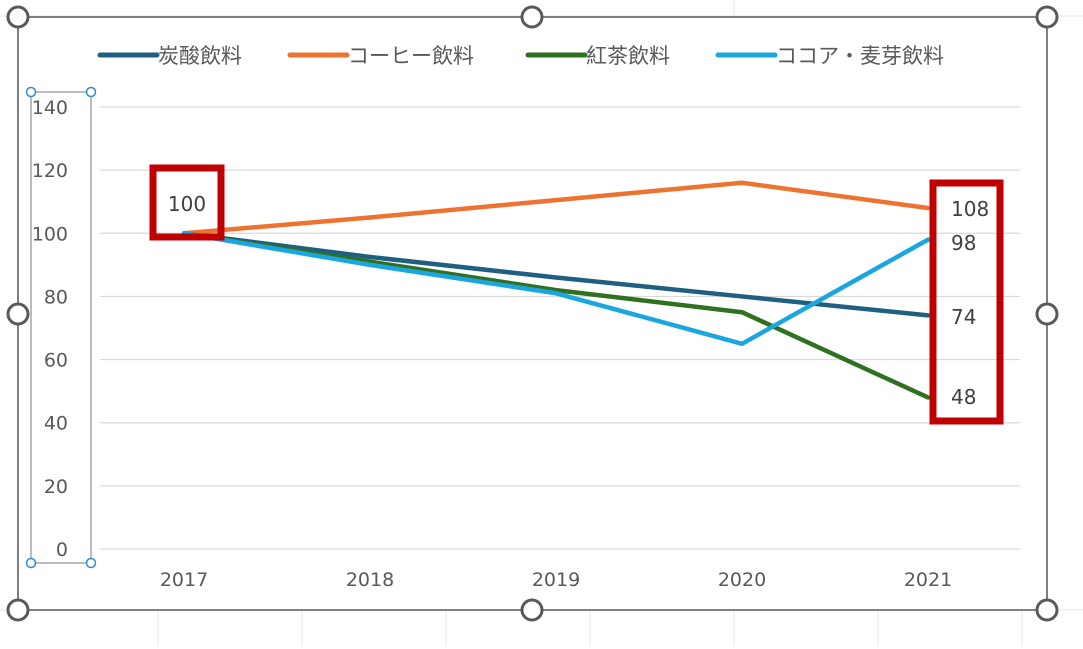 Image resolution: width=1083 pixels, height=649 pixels. What do you see at coordinates (62, 550) in the screenshot?
I see `y-tick-label: 0` at bounding box center [62, 550].